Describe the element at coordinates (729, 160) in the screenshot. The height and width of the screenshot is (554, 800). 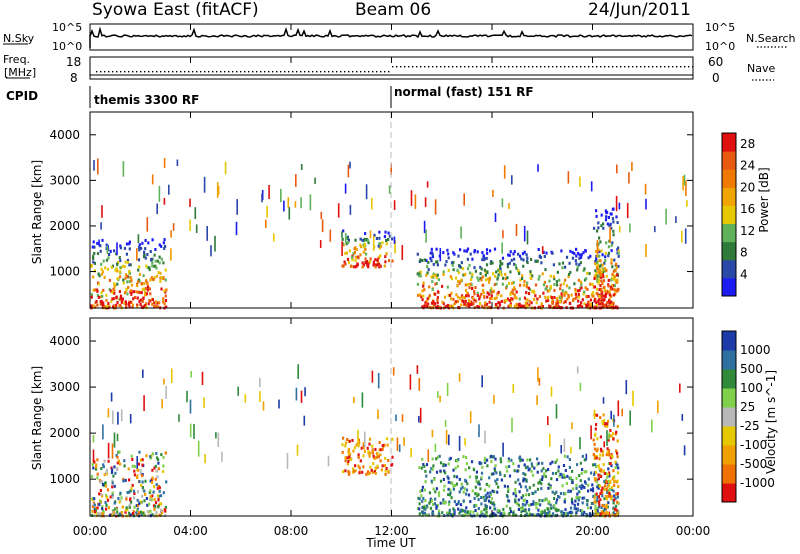
I see `colorbar-swatch` at that location.